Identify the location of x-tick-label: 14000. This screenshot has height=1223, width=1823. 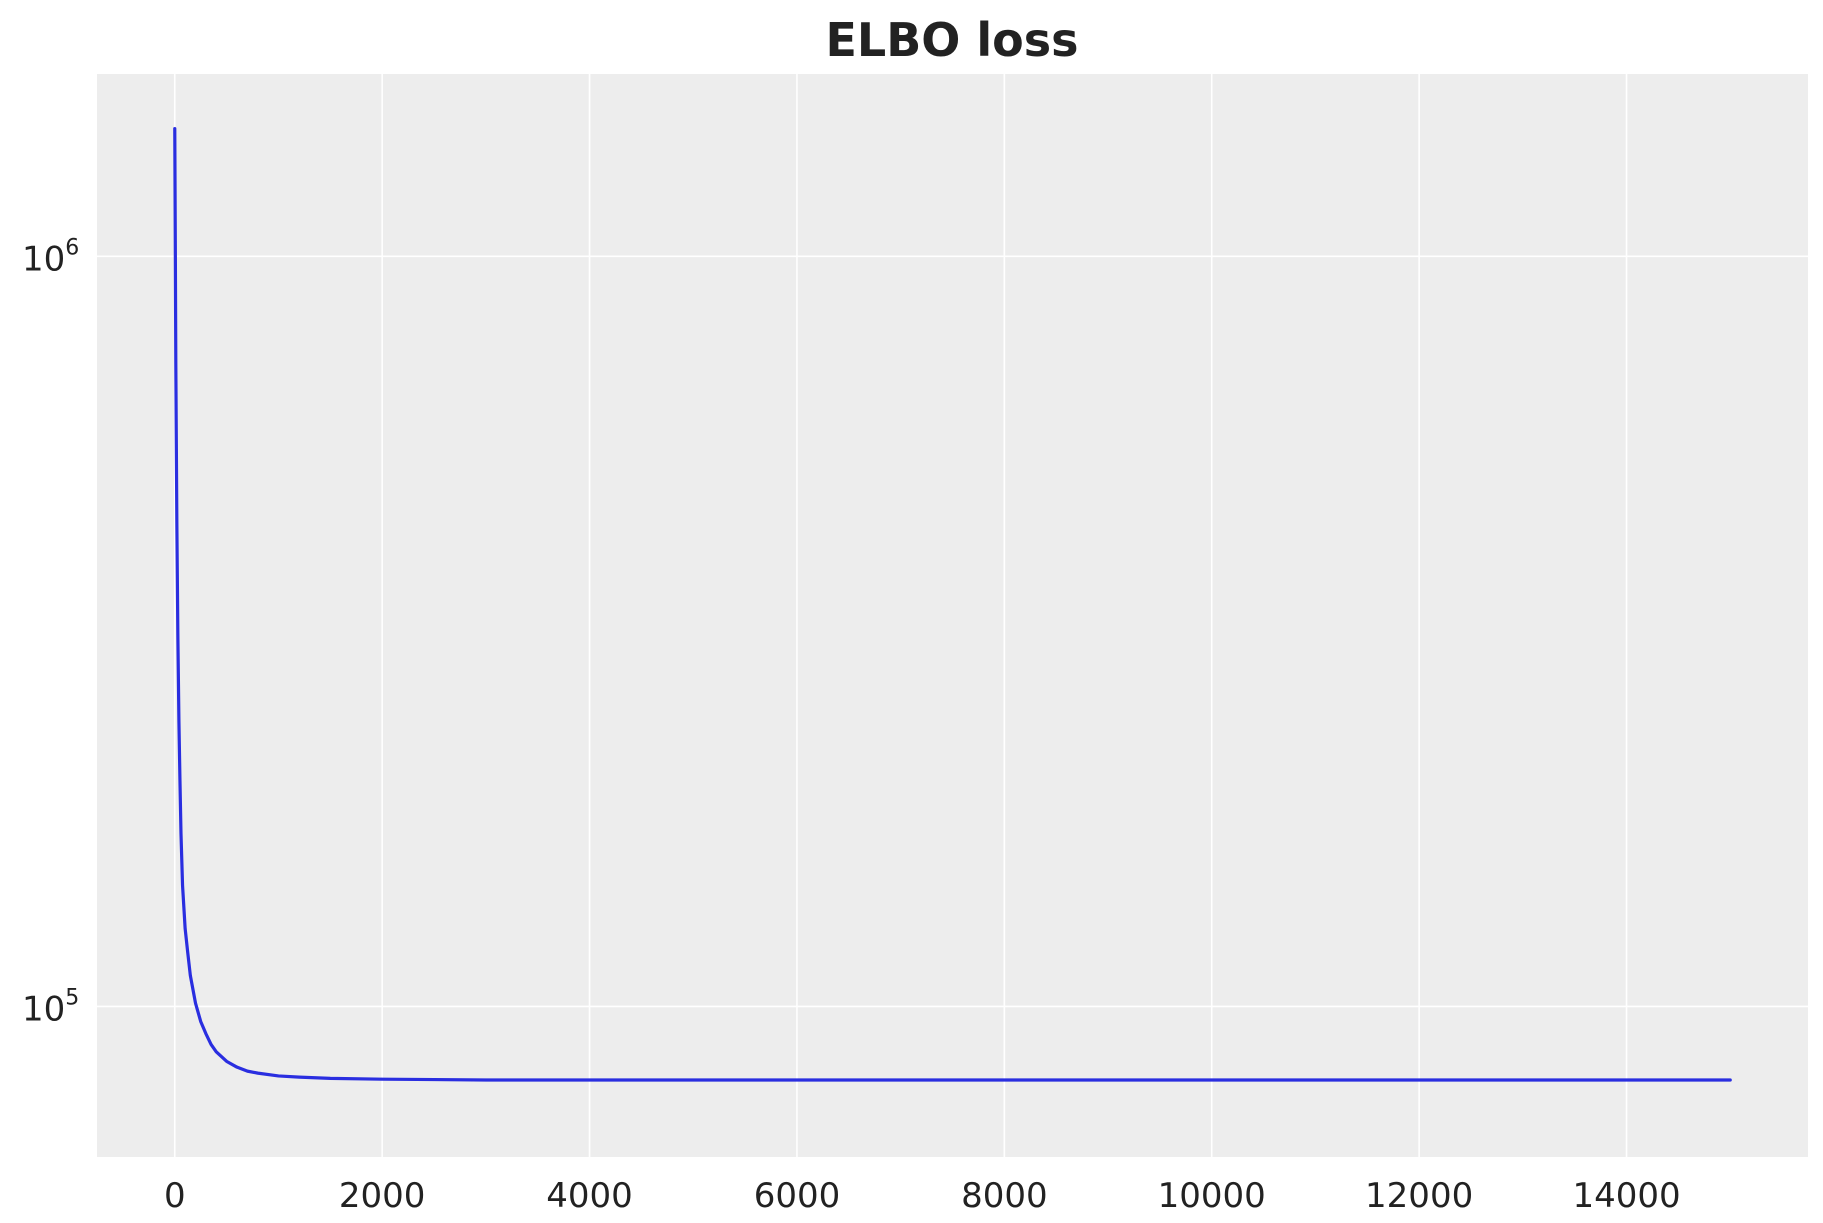
(1626, 1196).